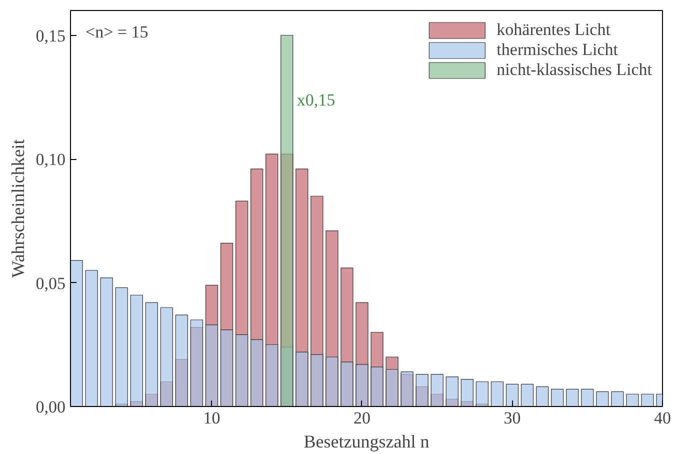 The image size is (682, 454). What do you see at coordinates (51, 159) in the screenshot?
I see `y-tick-label: 0,10` at bounding box center [51, 159].